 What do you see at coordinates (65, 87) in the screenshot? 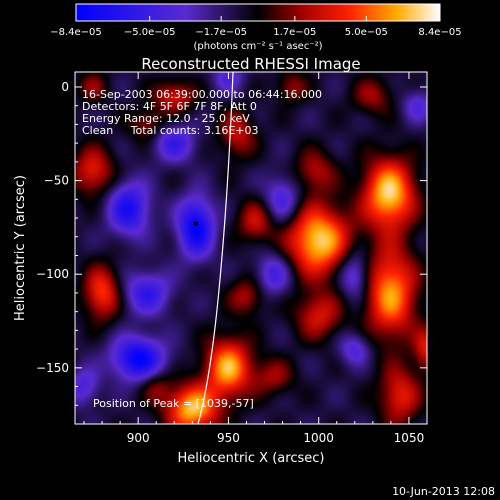
I see `y-tick-label: 0` at bounding box center [65, 87].